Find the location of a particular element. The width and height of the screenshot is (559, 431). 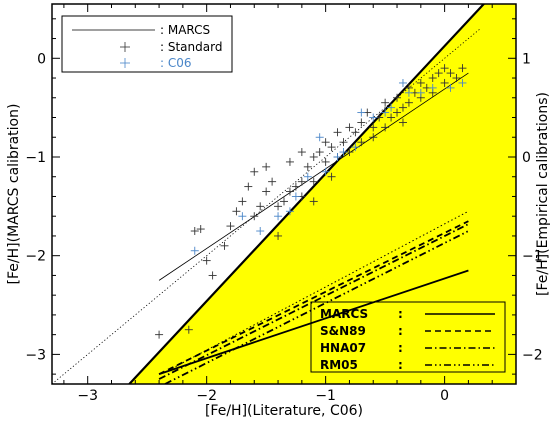

x-tick-label: −1 is located at coordinates (325, 396).